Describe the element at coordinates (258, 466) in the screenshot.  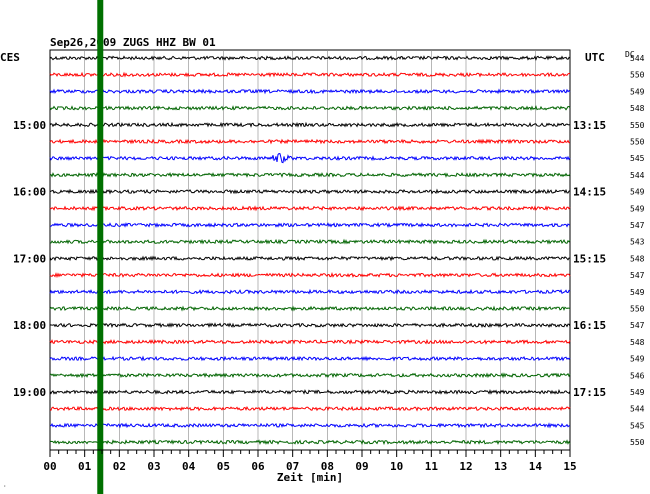
I see `x-tick-label: 06` at that location.